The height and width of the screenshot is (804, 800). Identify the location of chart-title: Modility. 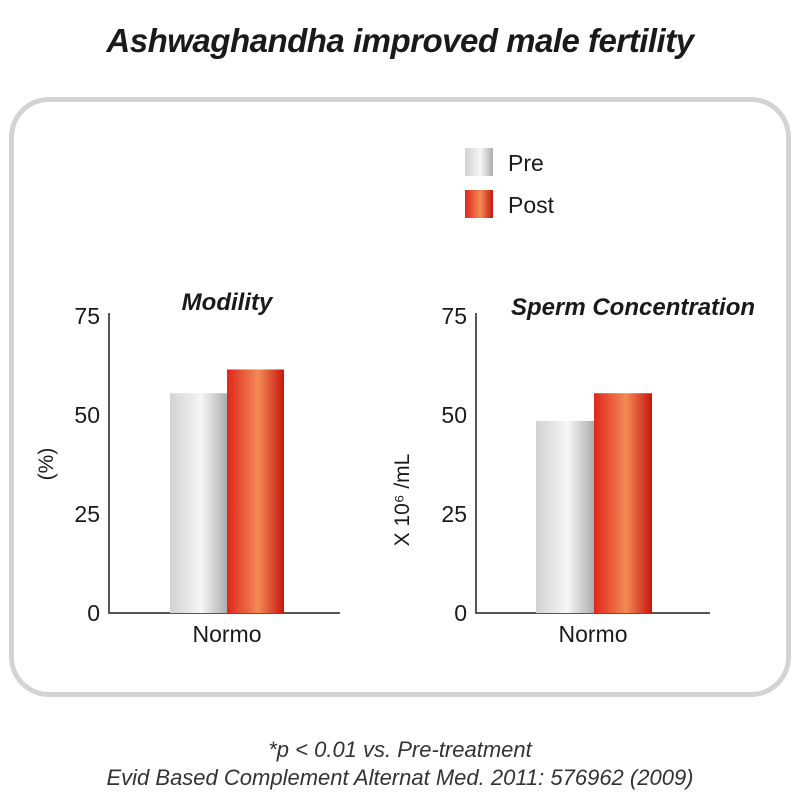
(228, 302).